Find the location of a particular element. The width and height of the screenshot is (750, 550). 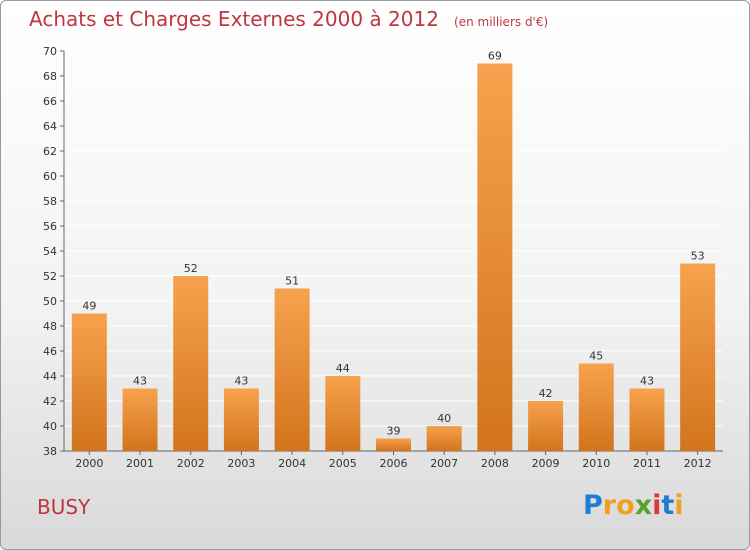

data-label-2008: 69 is located at coordinates (495, 56).